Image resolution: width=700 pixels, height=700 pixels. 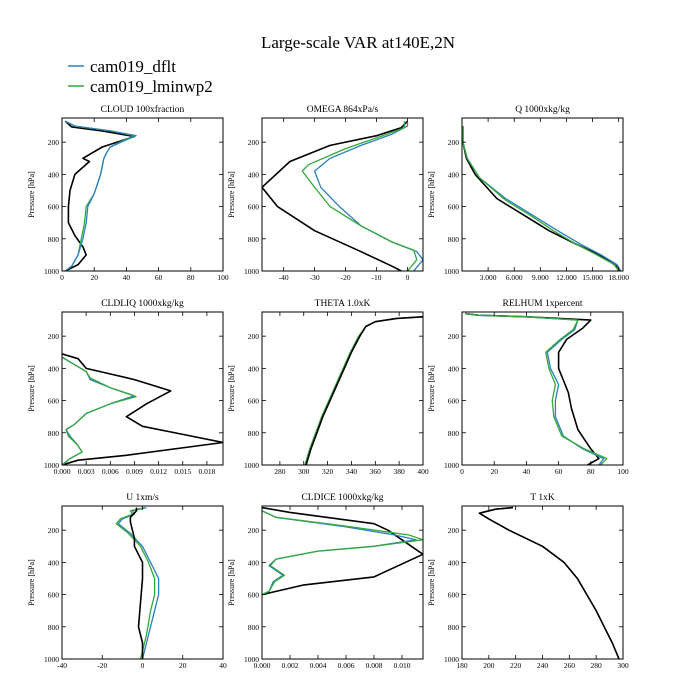 What do you see at coordinates (290, 665) in the screenshot?
I see `x-tick-label: 0.002` at bounding box center [290, 665].